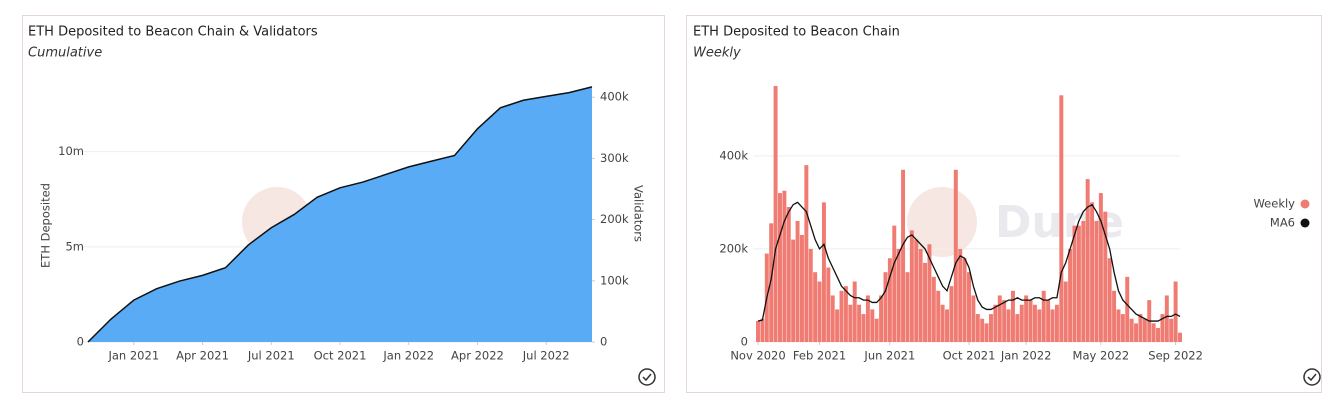  What do you see at coordinates (757, 356) in the screenshot?
I see `x-tick-label: Nov 2020` at bounding box center [757, 356].